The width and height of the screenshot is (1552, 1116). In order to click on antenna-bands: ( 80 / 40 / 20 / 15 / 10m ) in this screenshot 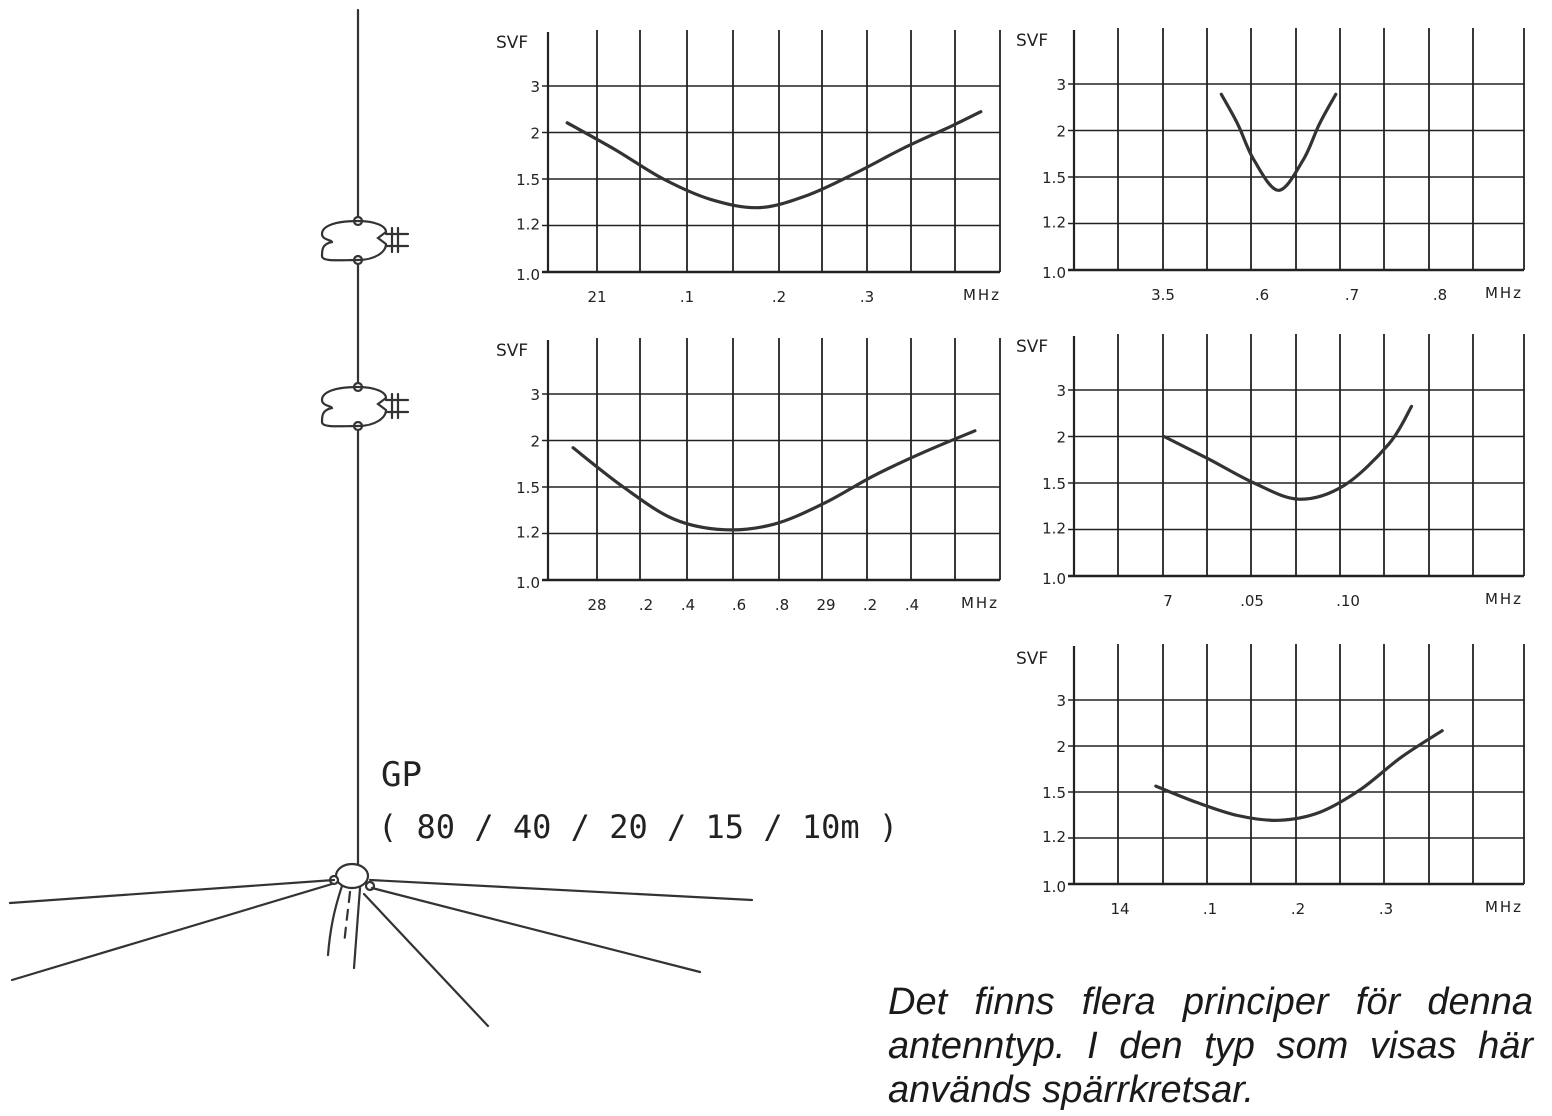, I will do `click(638, 827)`.